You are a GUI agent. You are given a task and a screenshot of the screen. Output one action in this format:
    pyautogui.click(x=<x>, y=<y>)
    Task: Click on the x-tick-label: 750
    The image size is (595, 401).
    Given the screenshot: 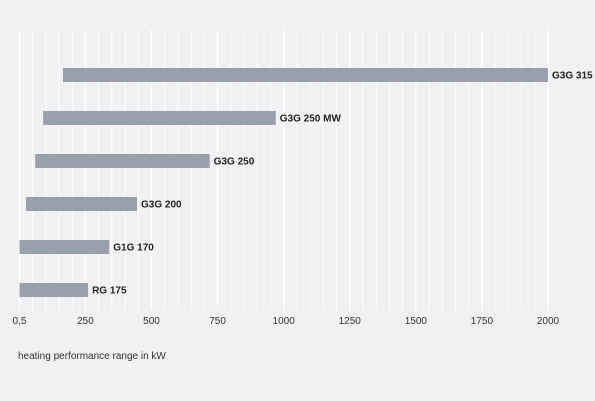 What is the action you would take?
    pyautogui.click(x=217, y=321)
    